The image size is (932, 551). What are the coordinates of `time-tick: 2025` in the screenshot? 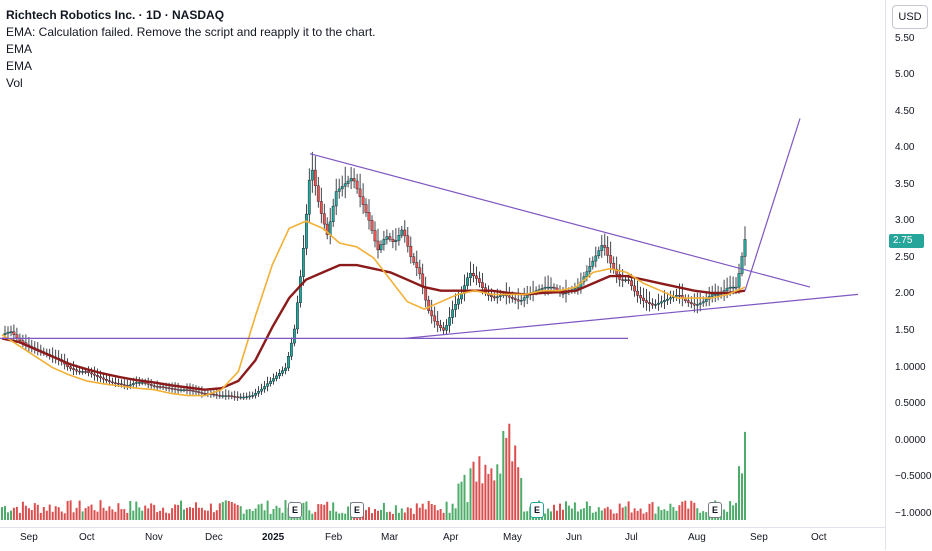 It's located at (273, 537).